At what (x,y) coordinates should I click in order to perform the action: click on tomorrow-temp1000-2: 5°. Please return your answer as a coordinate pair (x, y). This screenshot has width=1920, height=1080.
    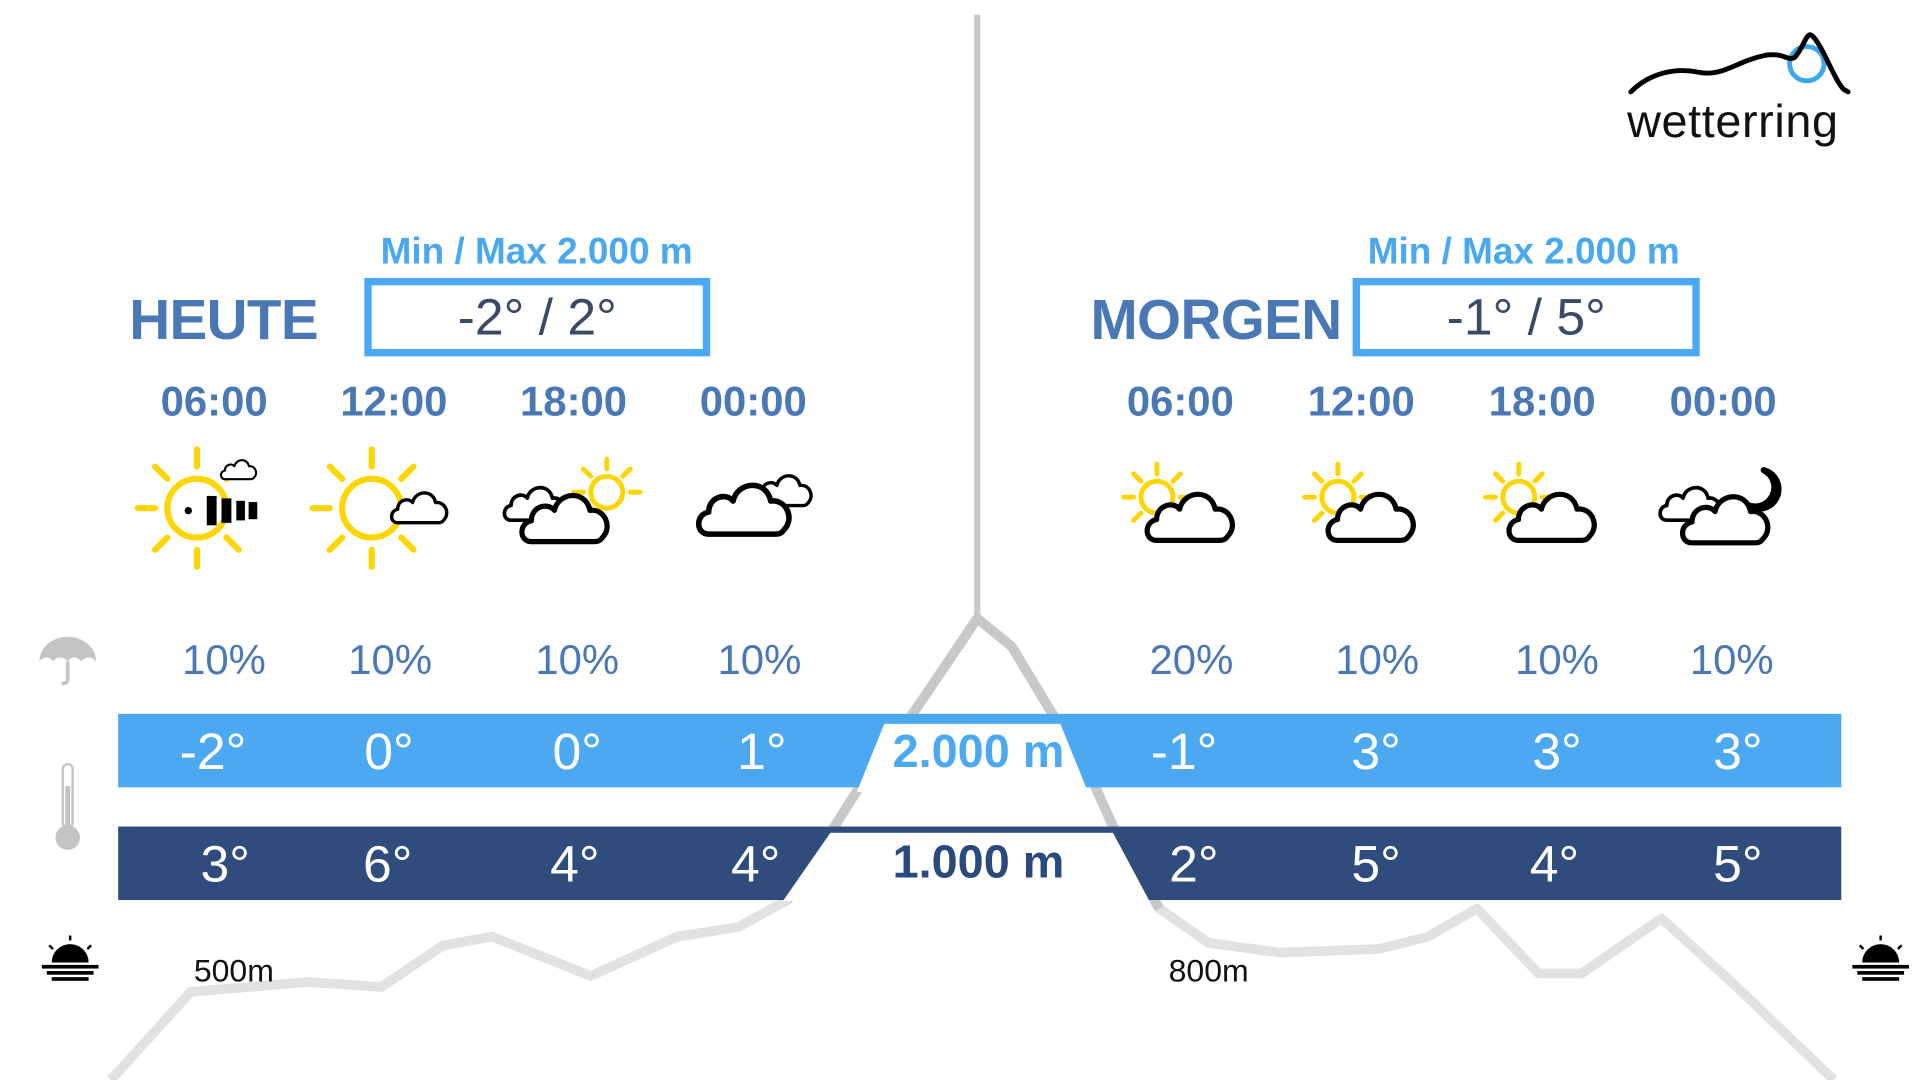
    Looking at the image, I should click on (1376, 864).